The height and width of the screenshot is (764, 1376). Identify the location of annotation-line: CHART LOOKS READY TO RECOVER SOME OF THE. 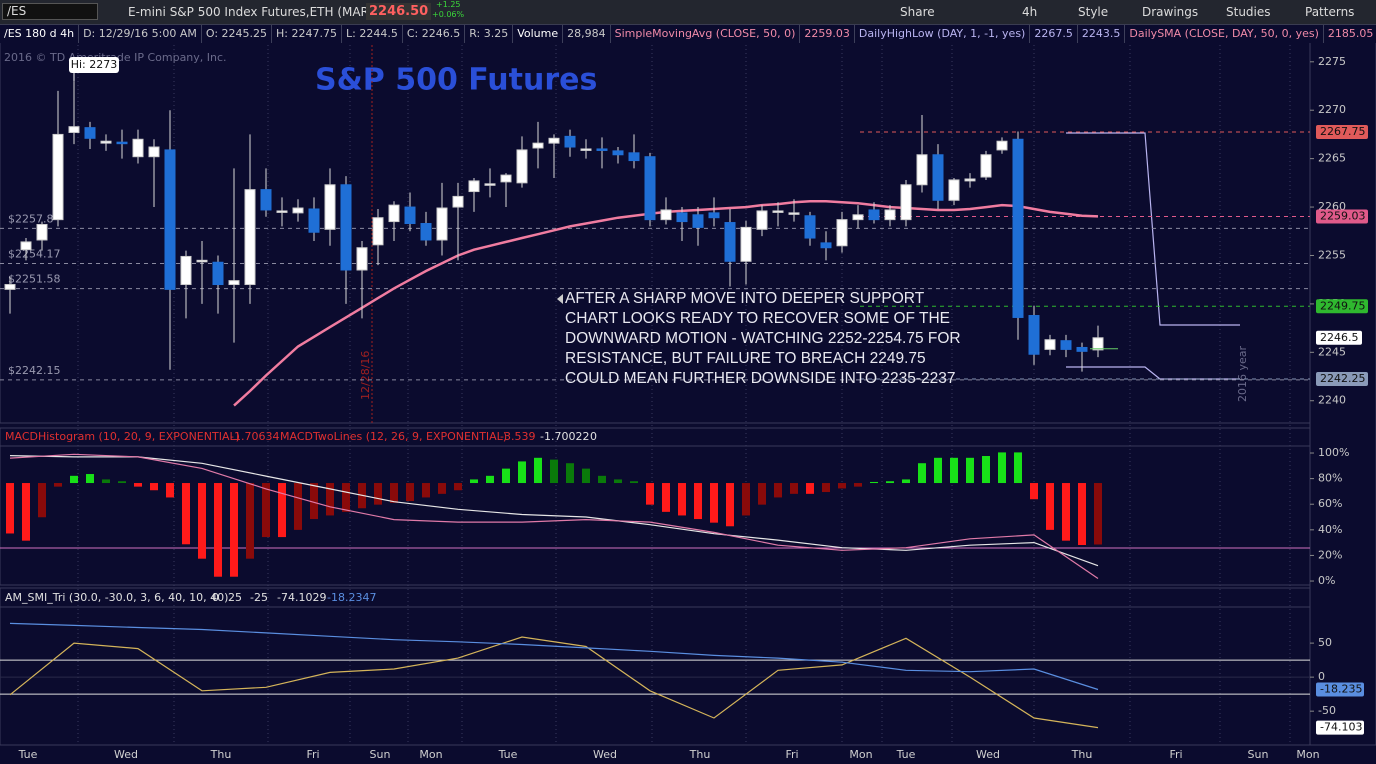
(757, 318).